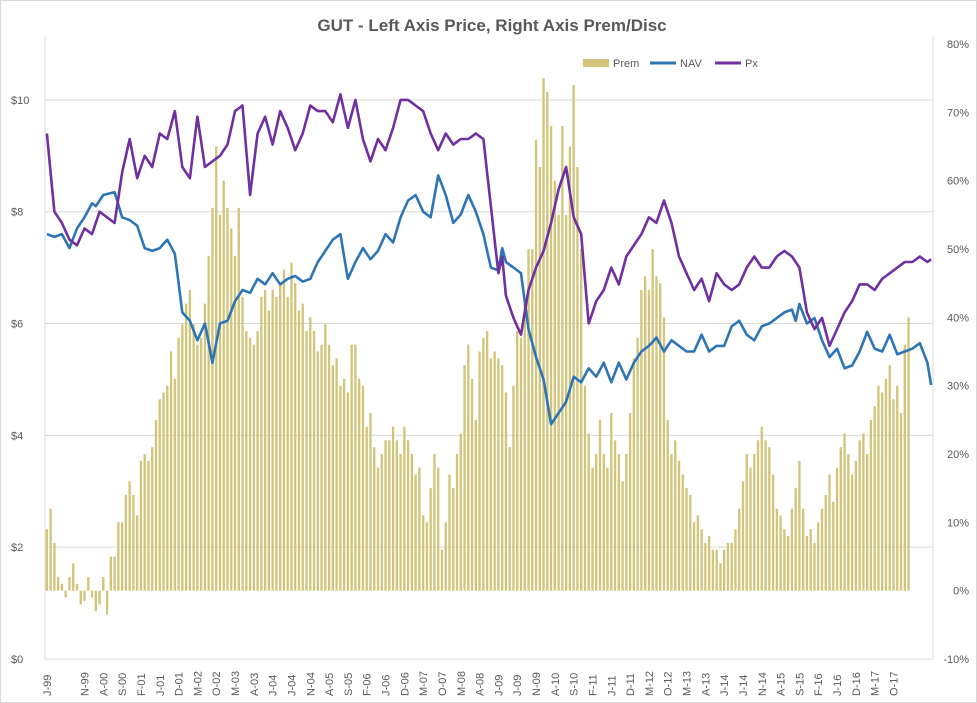  I want to click on x-tick-label: O-12, so click(669, 684).